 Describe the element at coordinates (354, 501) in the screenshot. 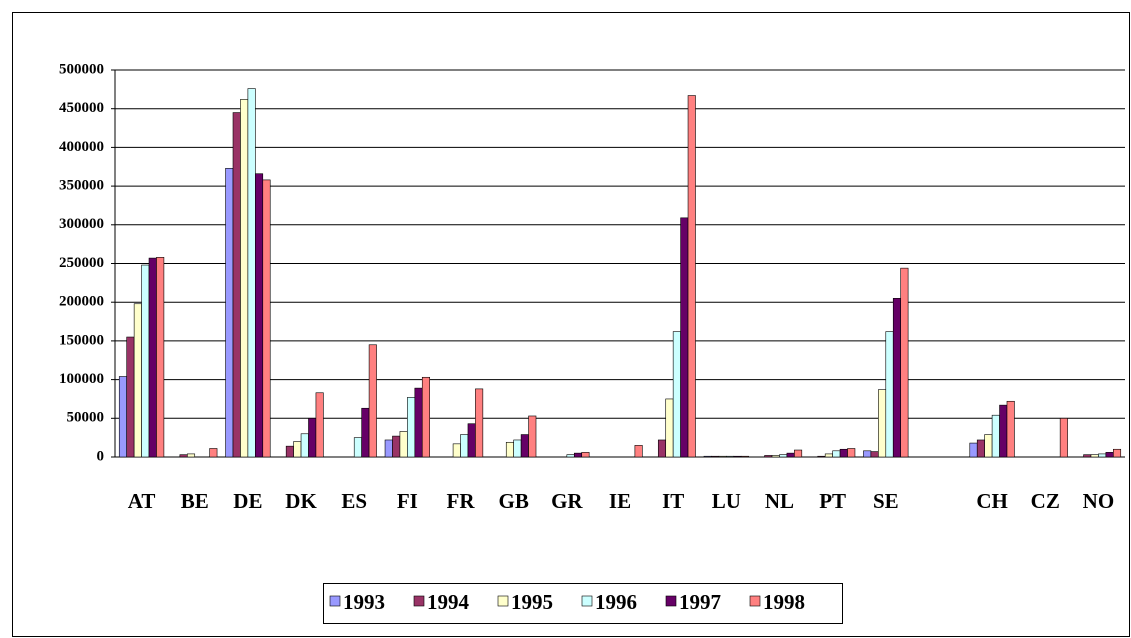

I see `x-tick-label: ES` at that location.